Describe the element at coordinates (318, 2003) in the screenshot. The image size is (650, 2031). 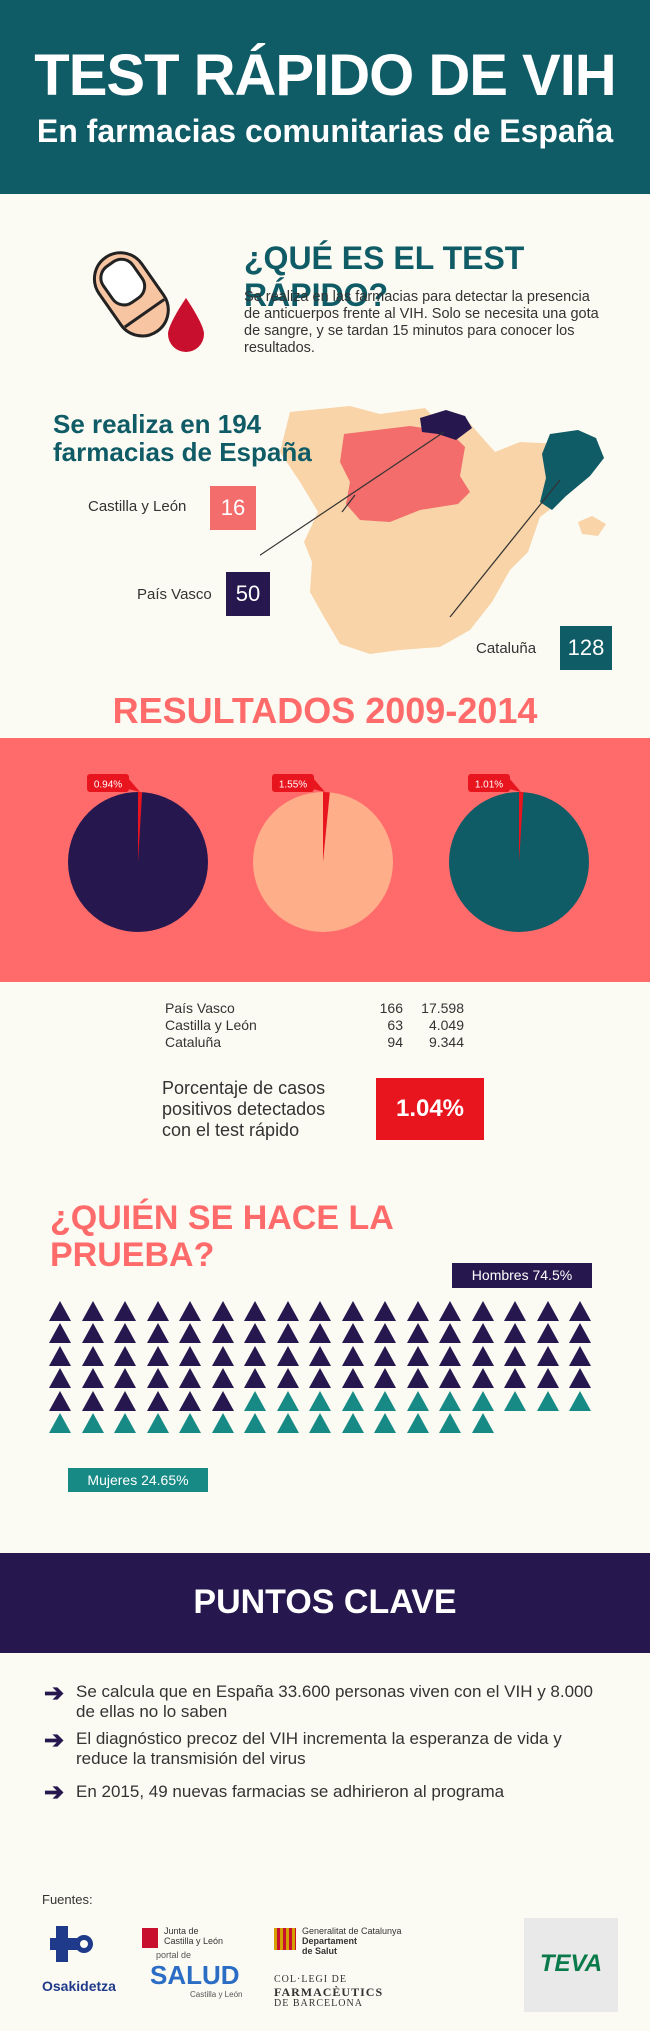
I see `col-line3: DE BARCELONA` at that location.